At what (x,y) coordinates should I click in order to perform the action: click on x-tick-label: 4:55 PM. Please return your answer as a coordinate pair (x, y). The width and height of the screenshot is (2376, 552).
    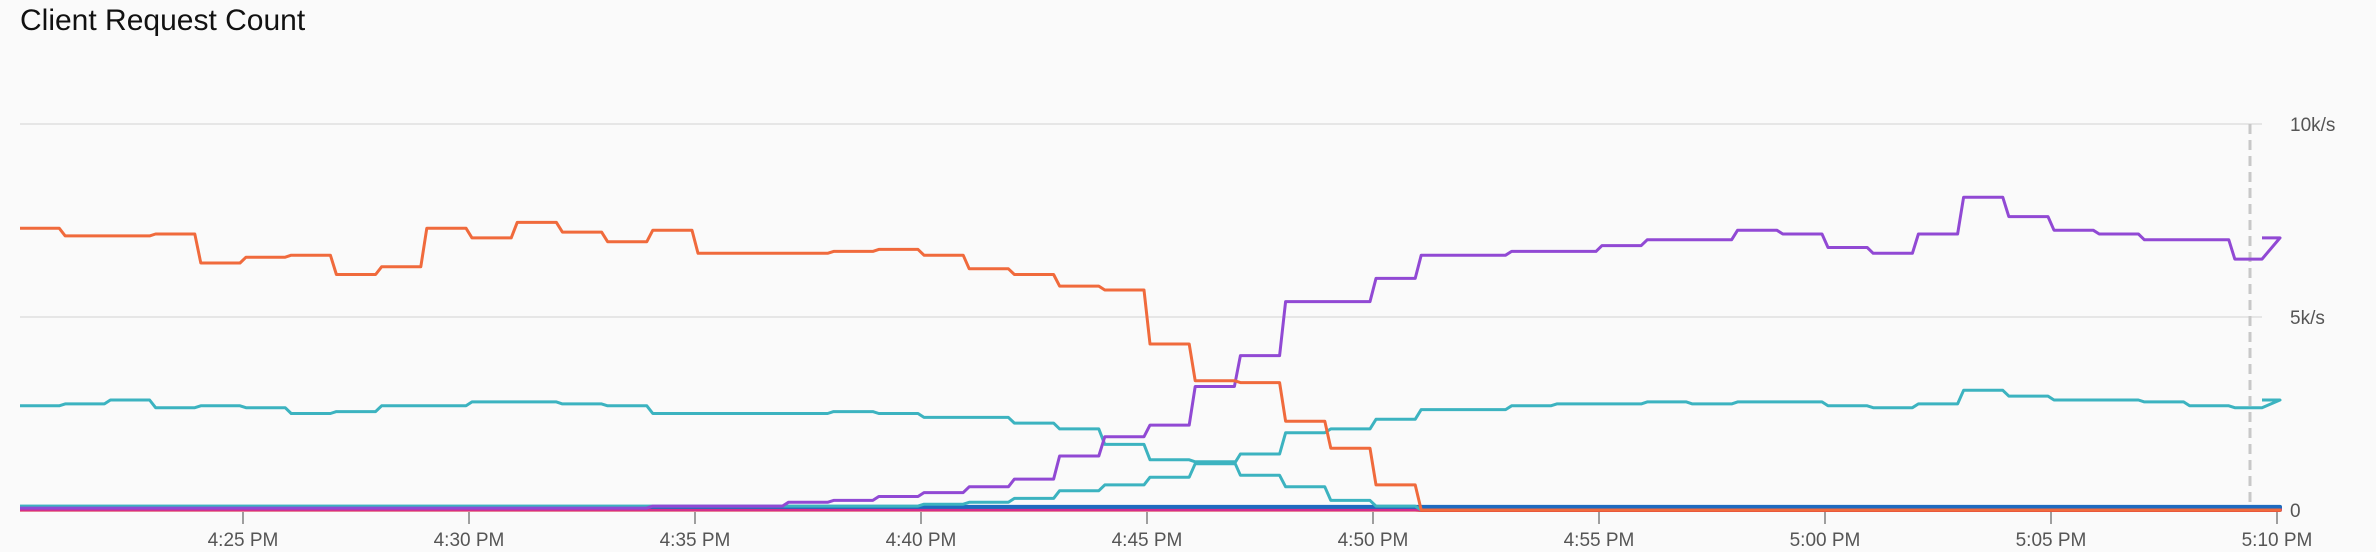
    Looking at the image, I should click on (1599, 540).